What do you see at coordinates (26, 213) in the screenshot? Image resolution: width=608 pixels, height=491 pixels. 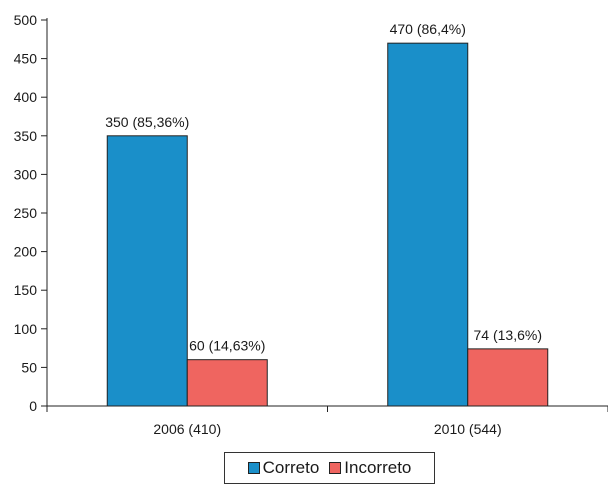 I see `y-tick-label-250: 250` at bounding box center [26, 213].